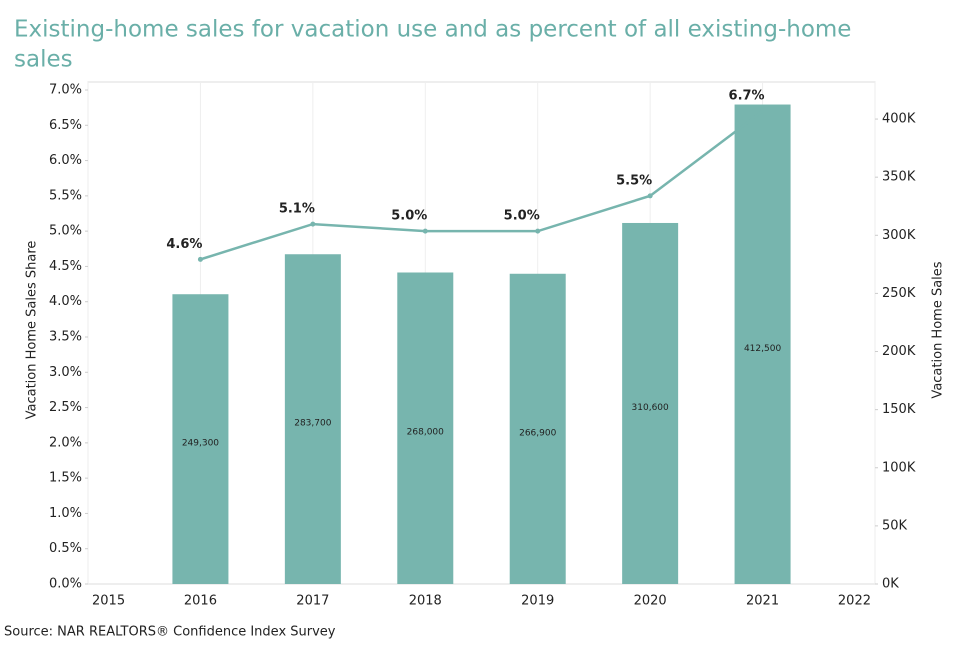 The width and height of the screenshot is (960, 655). Describe the element at coordinates (747, 96) in the screenshot. I see `line-label: 6.7%` at that location.